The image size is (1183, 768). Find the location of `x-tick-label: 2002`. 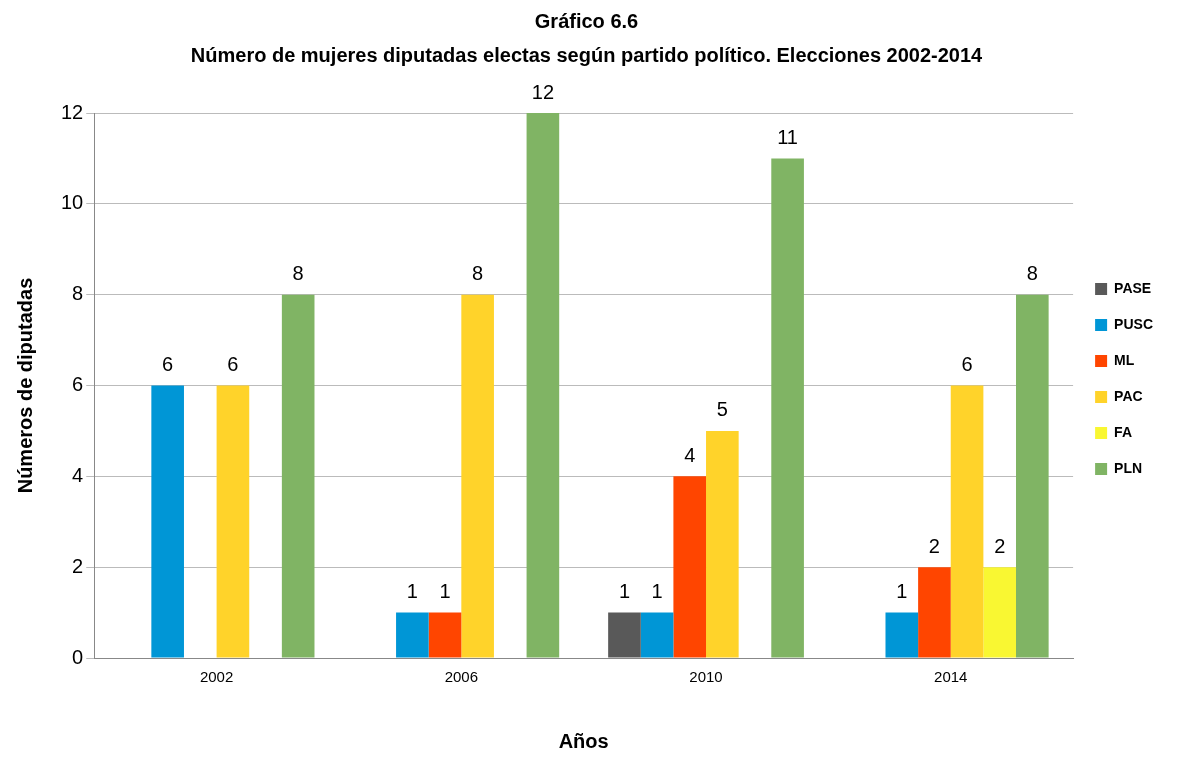

x-tick-label: 2002 is located at coordinates (216, 677).